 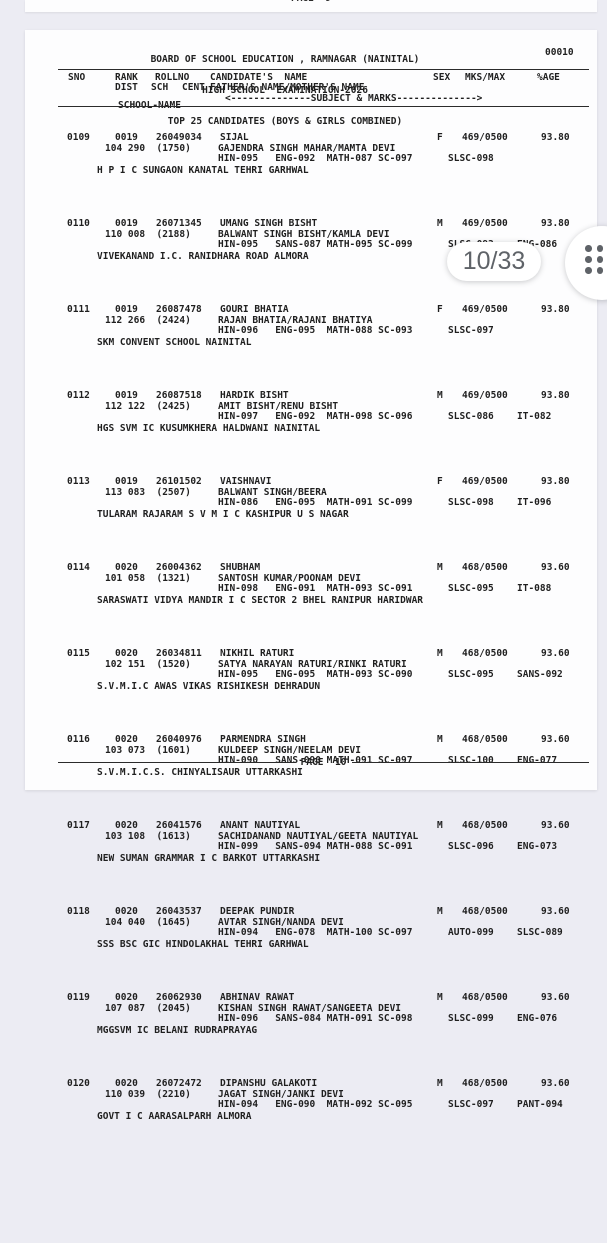 What do you see at coordinates (471, 1104) in the screenshot?
I see `record-extra-subject-1: SLSC-097` at bounding box center [471, 1104].